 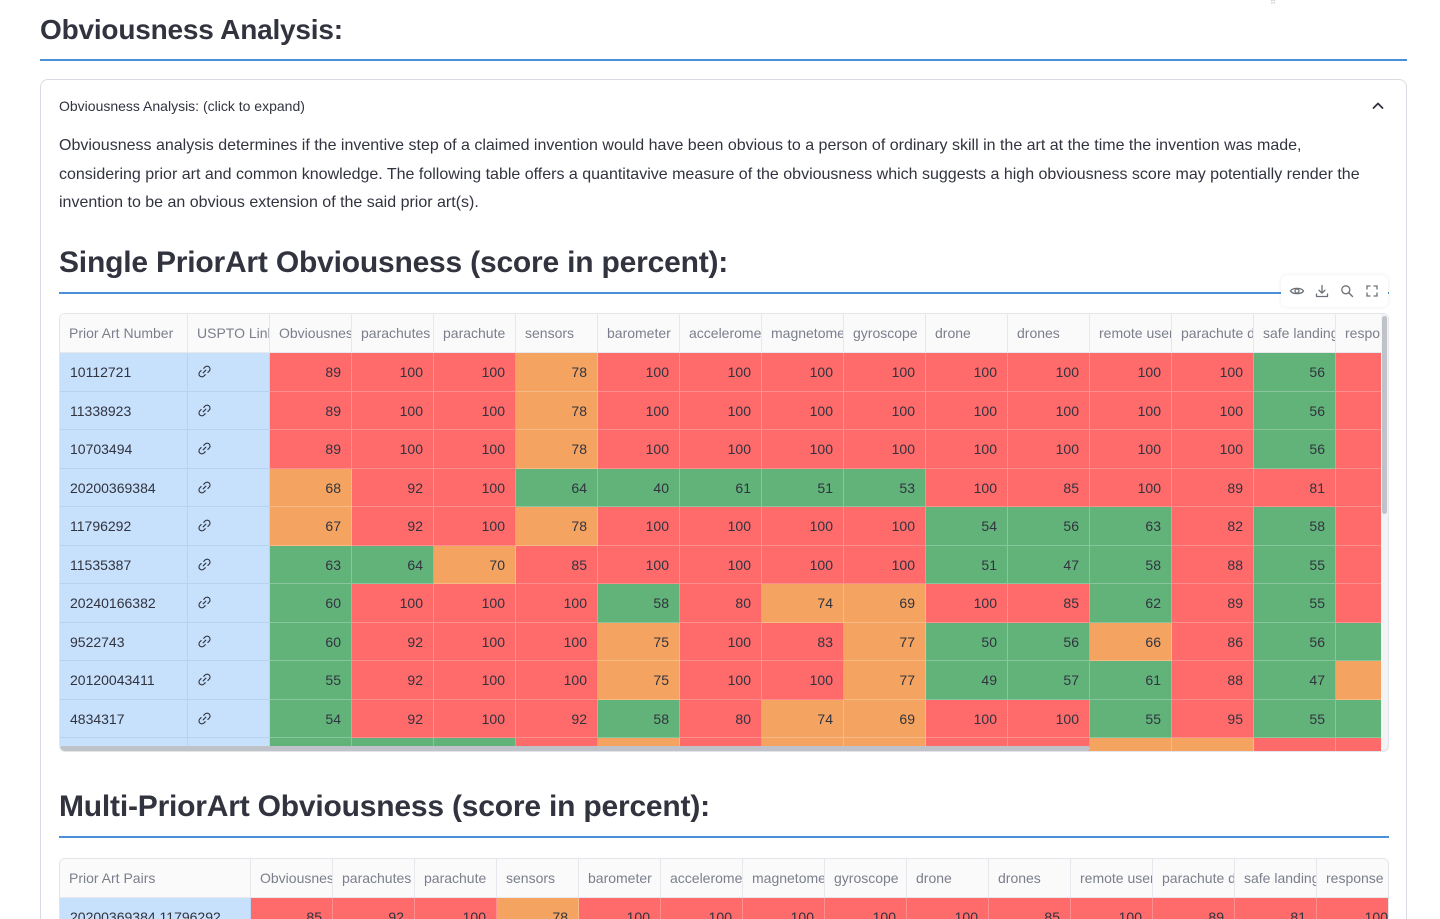 I want to click on fullscreen-icon, so click(x=1372, y=291).